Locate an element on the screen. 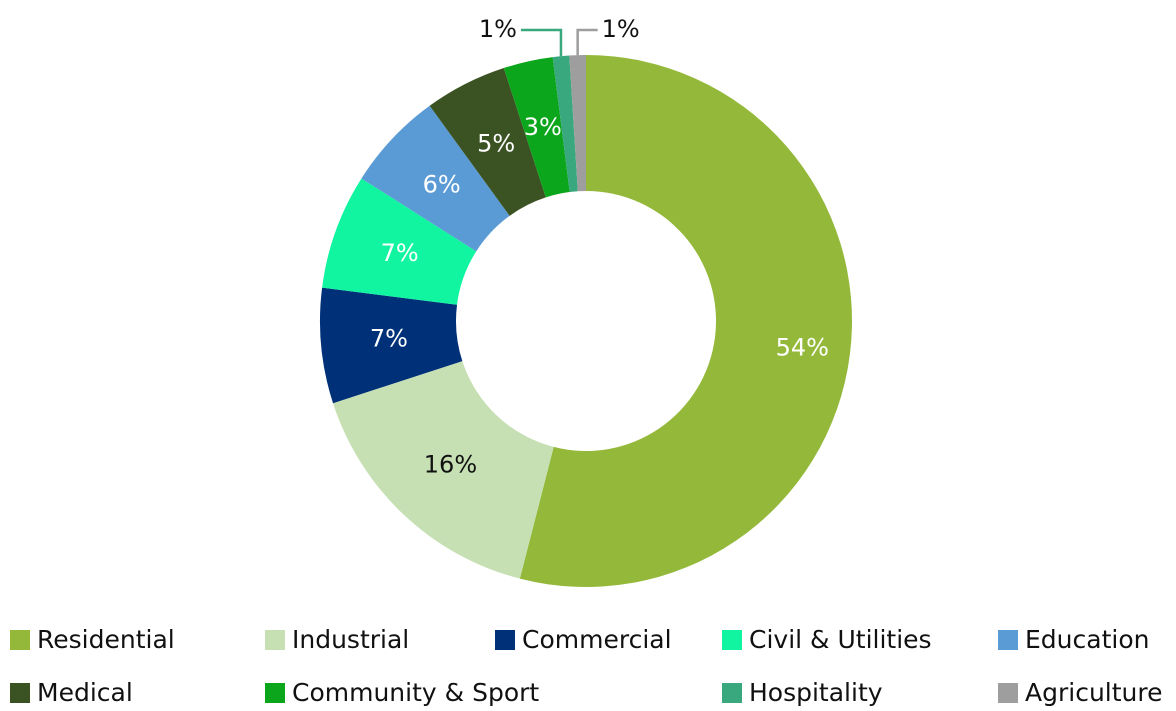 The height and width of the screenshot is (711, 1176). data-label: 16% is located at coordinates (450, 464).